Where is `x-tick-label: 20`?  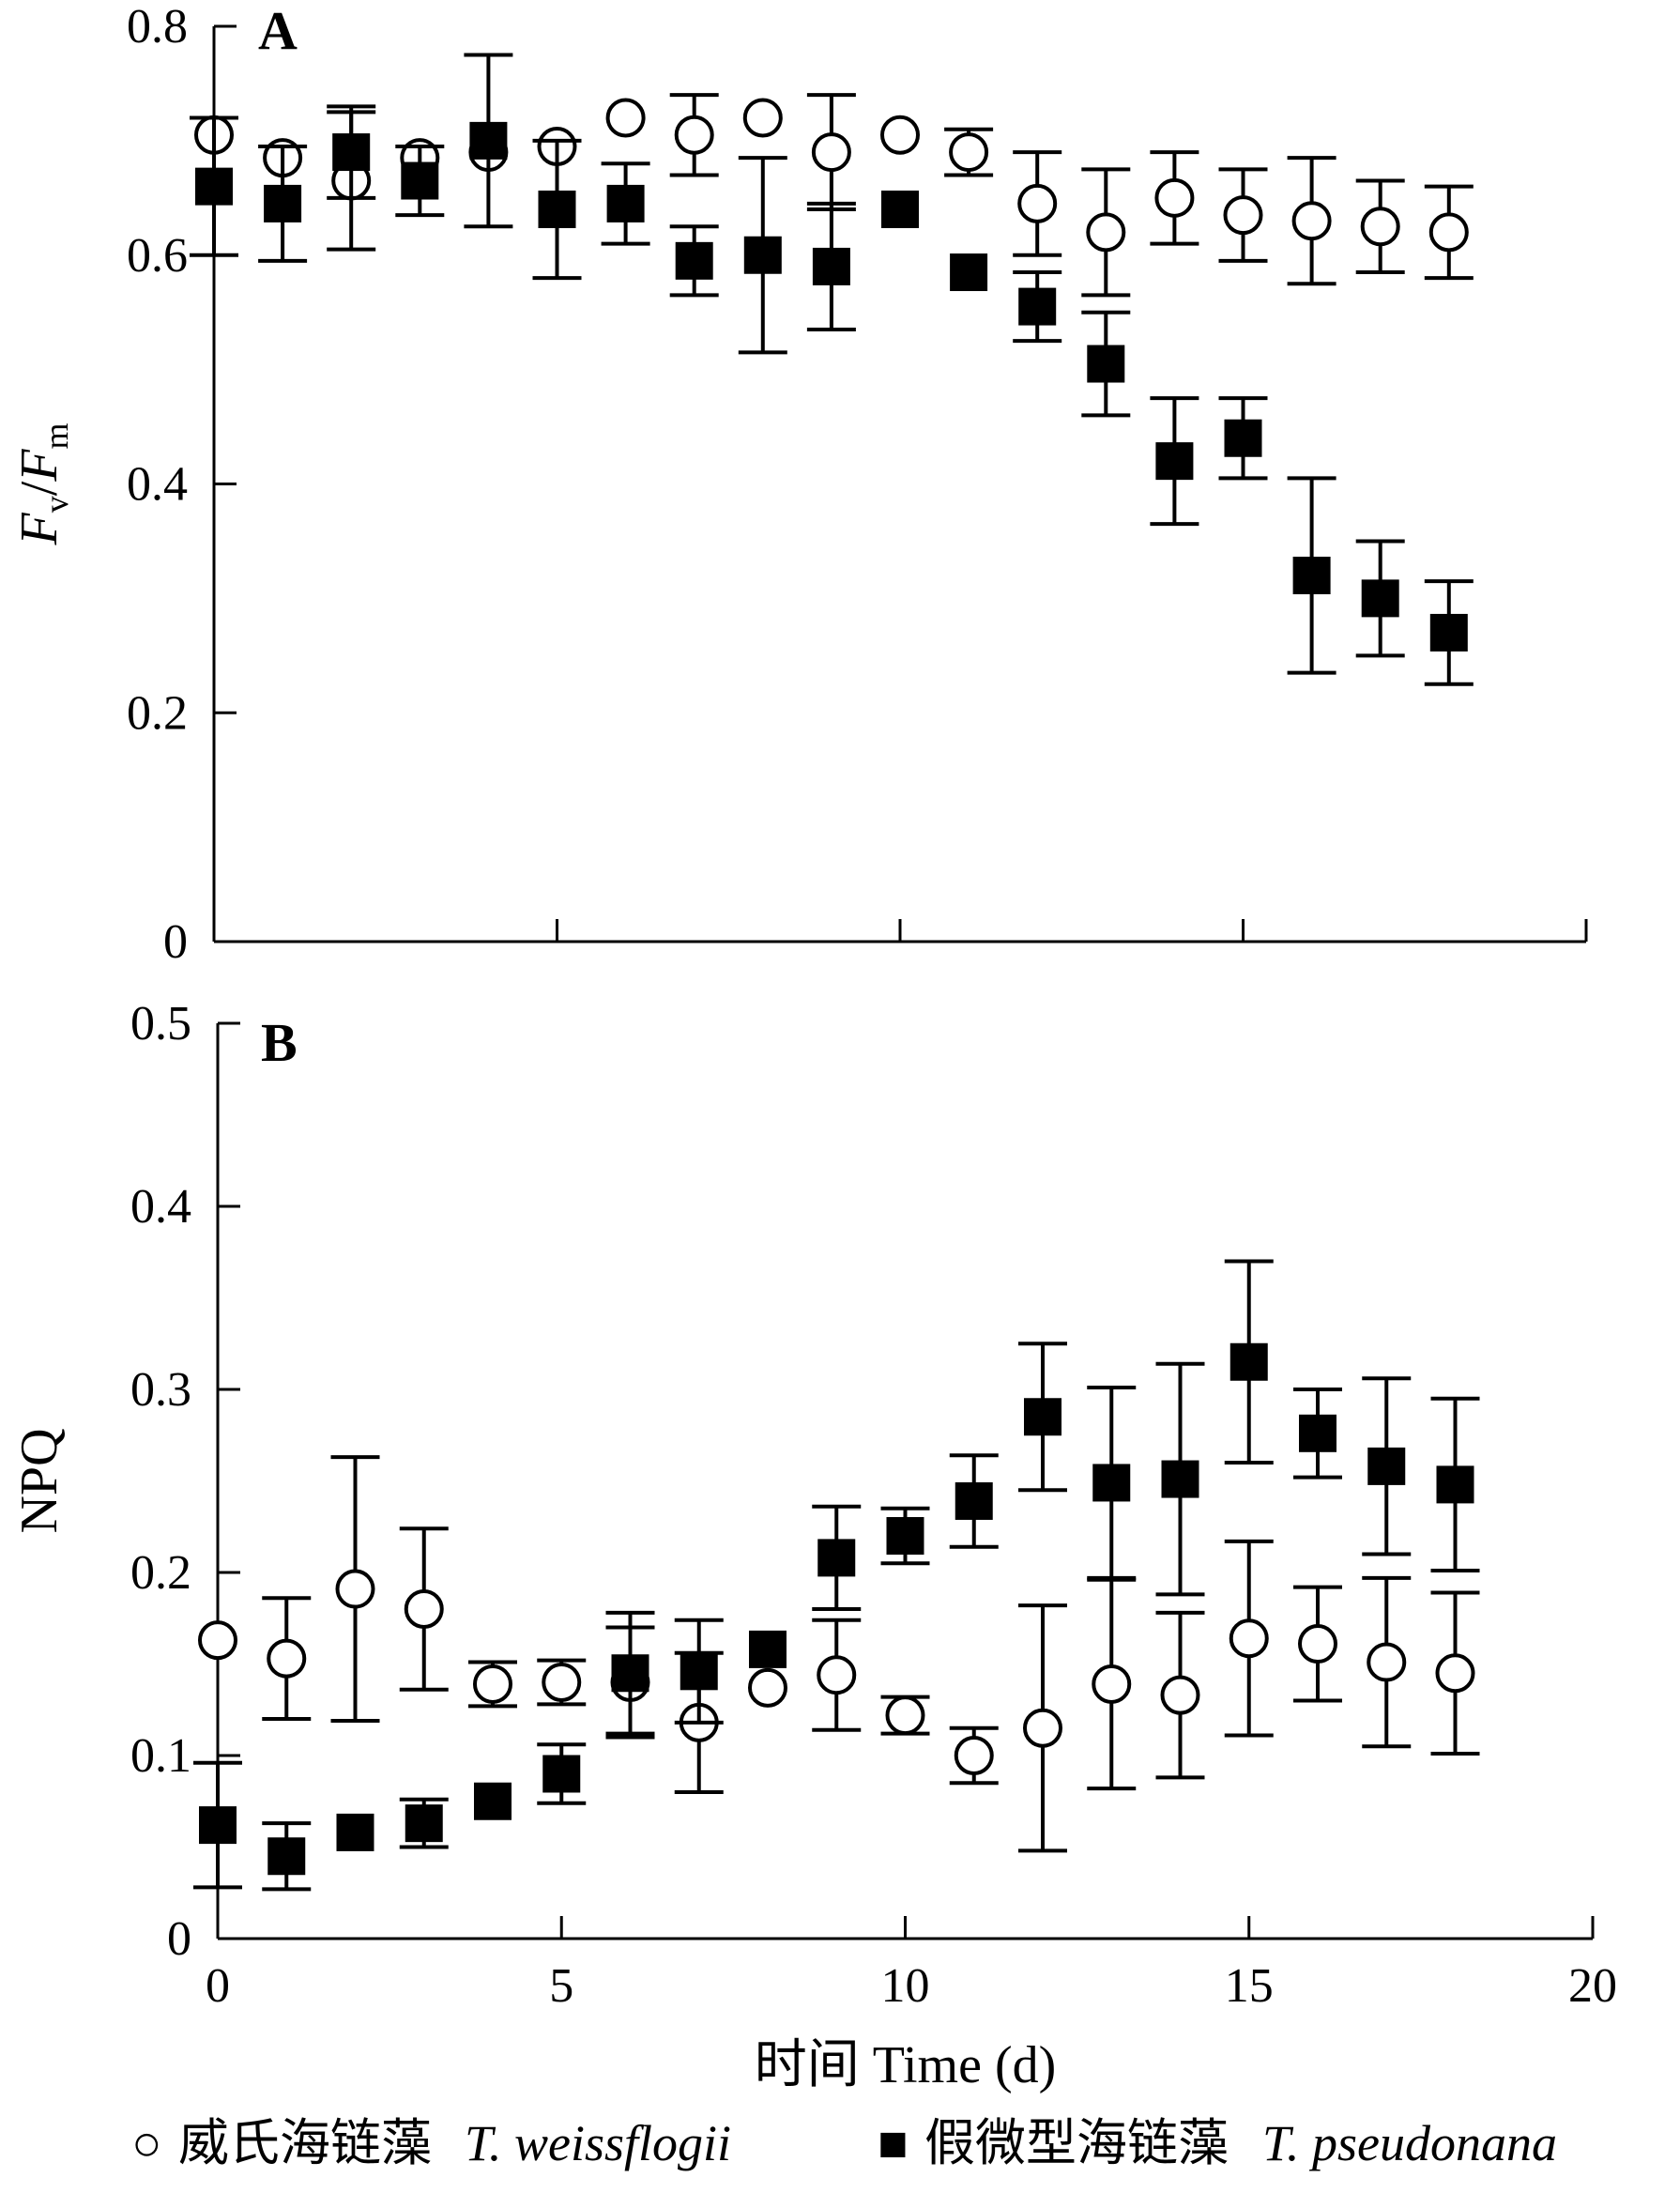 x-tick-label: 20 is located at coordinates (1592, 1986).